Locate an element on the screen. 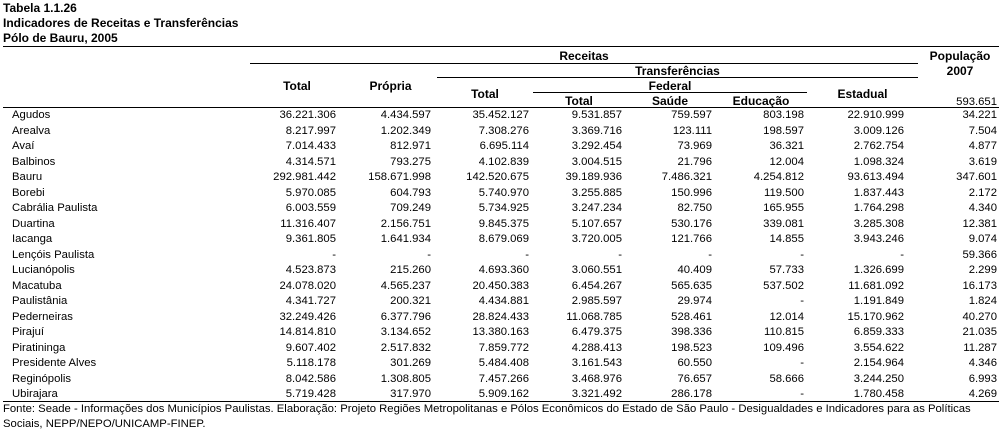 This screenshot has height=435, width=1002. educacao-cell: 119.500 is located at coordinates (784, 192).